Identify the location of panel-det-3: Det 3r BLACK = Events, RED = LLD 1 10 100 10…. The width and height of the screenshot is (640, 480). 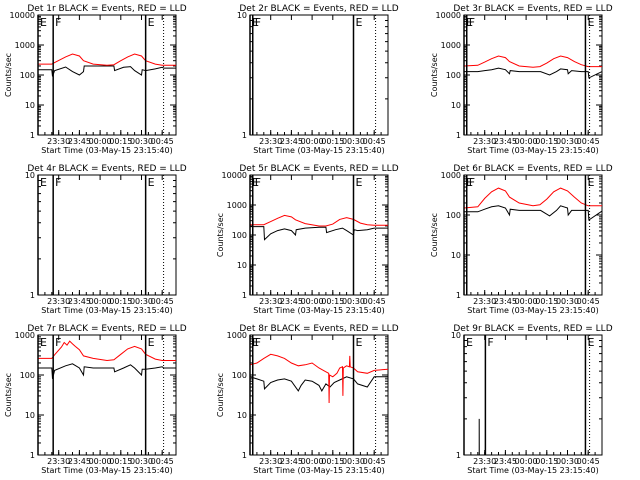
(521, 79).